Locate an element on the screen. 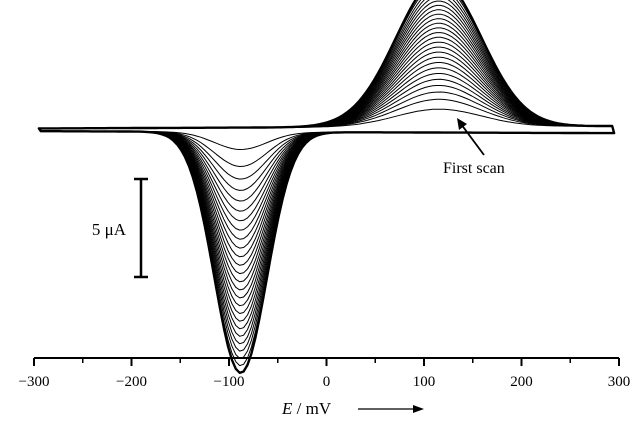  x-tick-label: 0 is located at coordinates (327, 382).